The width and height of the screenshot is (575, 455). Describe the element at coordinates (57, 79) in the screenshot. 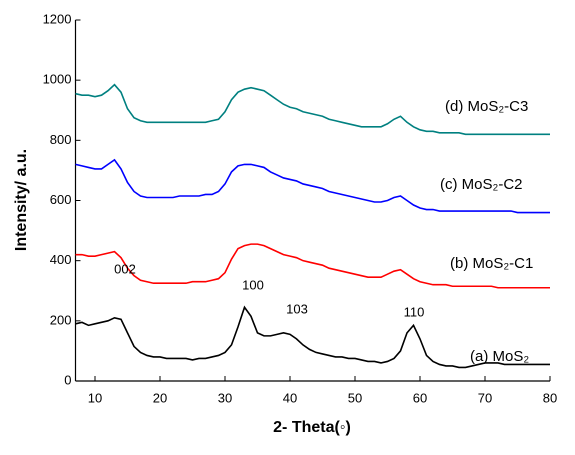

I see `y-tick-label: 1000` at that location.